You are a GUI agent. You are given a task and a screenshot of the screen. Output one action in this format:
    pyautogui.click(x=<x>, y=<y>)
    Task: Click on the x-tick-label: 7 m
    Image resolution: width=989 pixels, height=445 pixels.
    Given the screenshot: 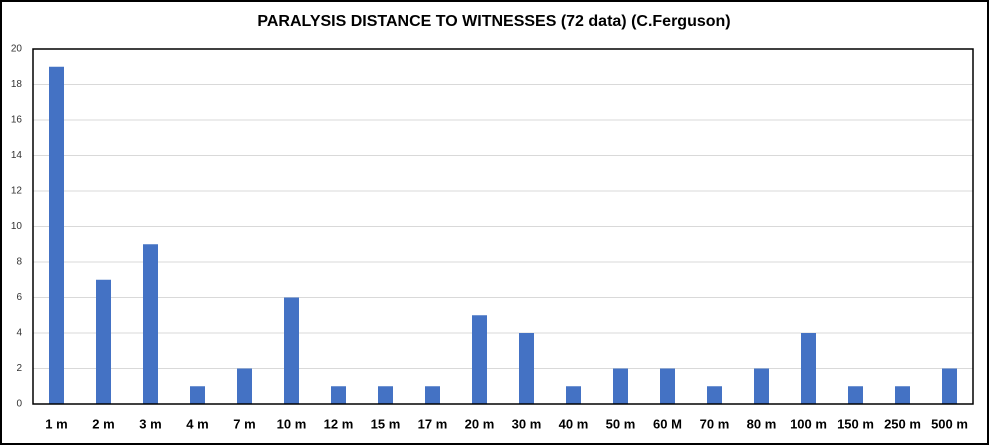 What is the action you would take?
    pyautogui.click(x=244, y=423)
    